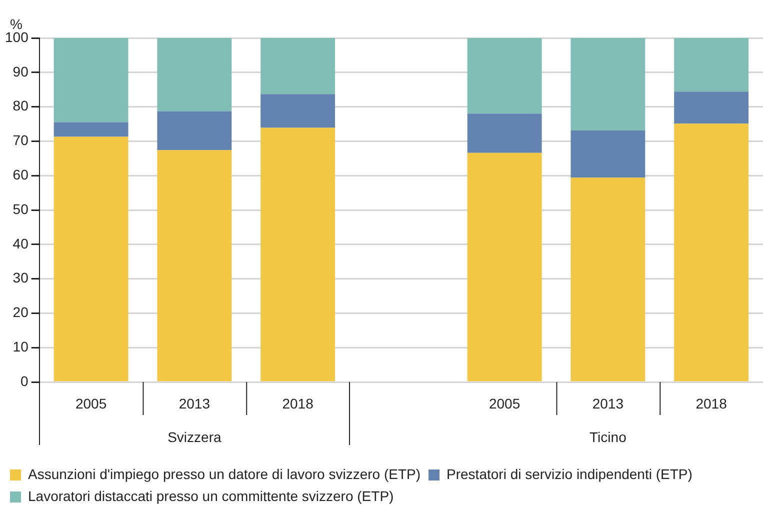 The width and height of the screenshot is (763, 514). I want to click on y-tick-label: 50, so click(20, 208).